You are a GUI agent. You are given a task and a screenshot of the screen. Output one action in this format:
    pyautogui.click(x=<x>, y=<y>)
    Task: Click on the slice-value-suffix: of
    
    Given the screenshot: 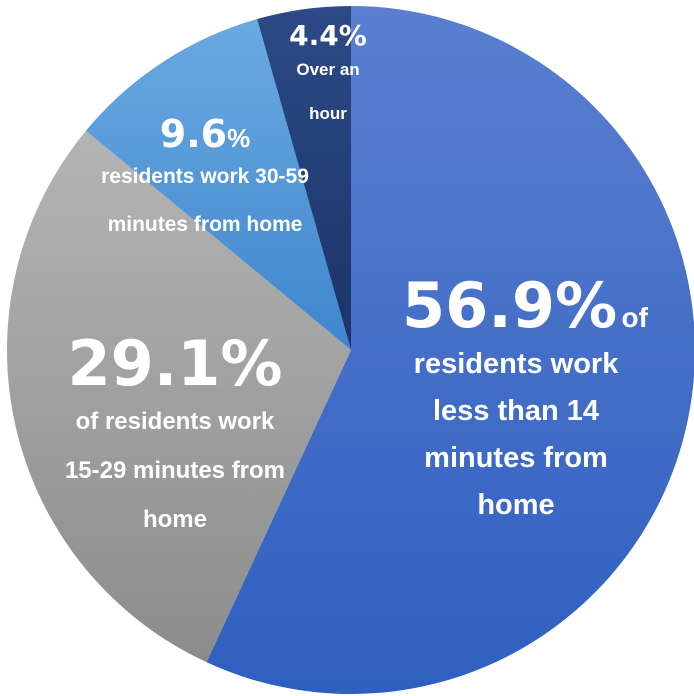 What is the action you would take?
    pyautogui.click(x=634, y=317)
    